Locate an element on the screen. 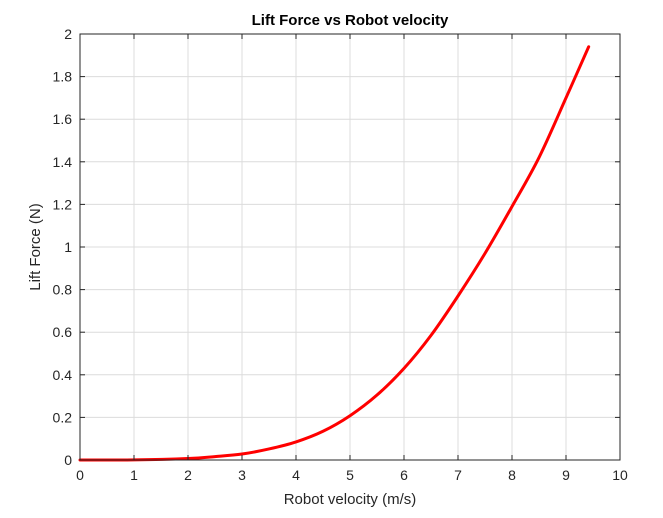 The width and height of the screenshot is (663, 518). y-tick-label: 1.4 is located at coordinates (63, 162).